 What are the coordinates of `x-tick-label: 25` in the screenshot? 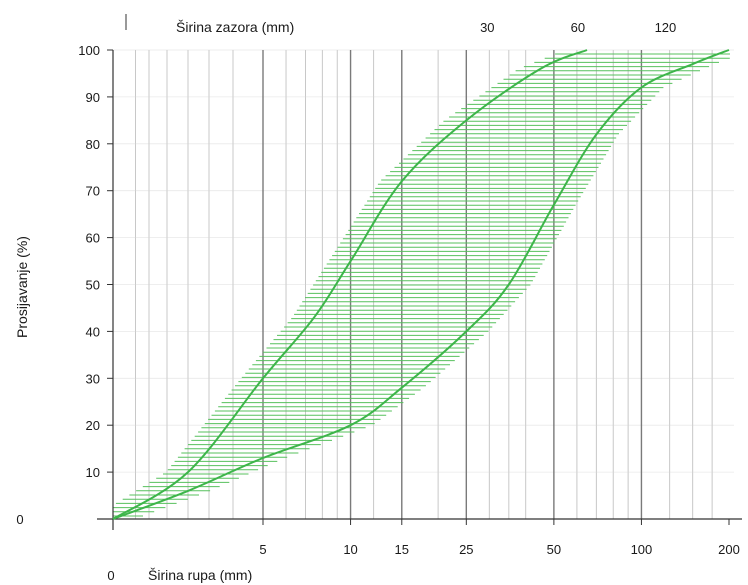 It's located at (466, 549).